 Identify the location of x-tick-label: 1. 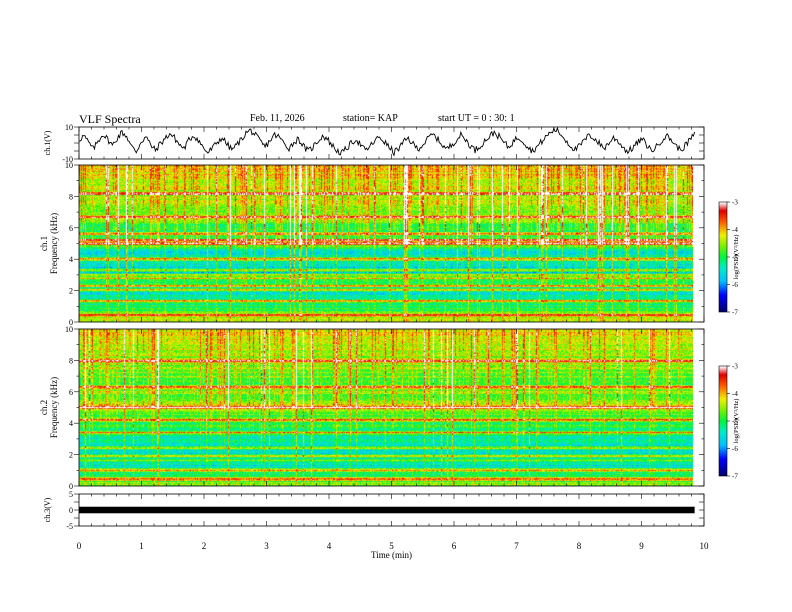
(141, 546).